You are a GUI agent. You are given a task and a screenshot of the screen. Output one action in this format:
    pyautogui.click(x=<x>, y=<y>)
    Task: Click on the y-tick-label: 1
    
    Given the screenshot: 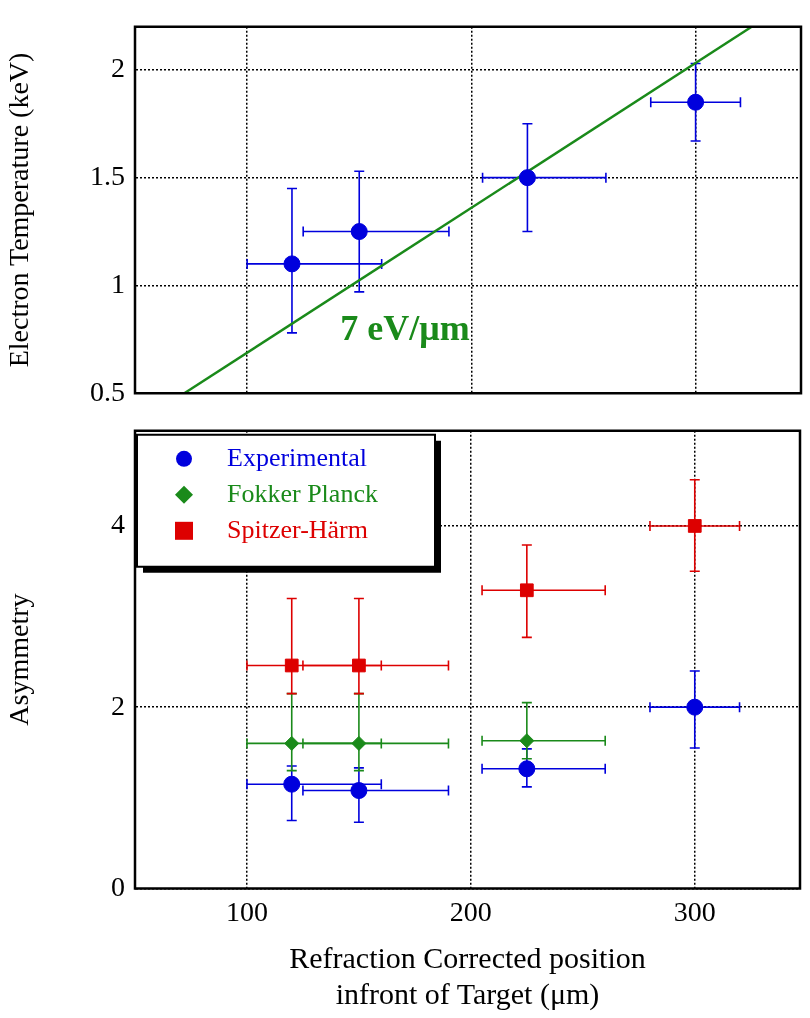 What is the action you would take?
    pyautogui.click(x=118, y=283)
    